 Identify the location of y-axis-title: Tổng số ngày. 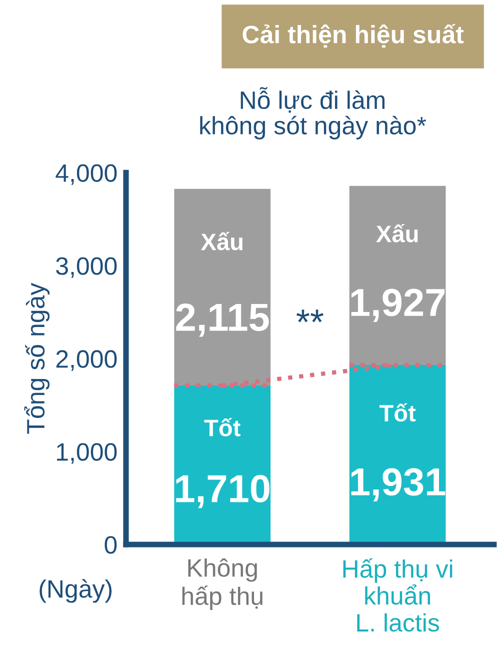
(37, 358).